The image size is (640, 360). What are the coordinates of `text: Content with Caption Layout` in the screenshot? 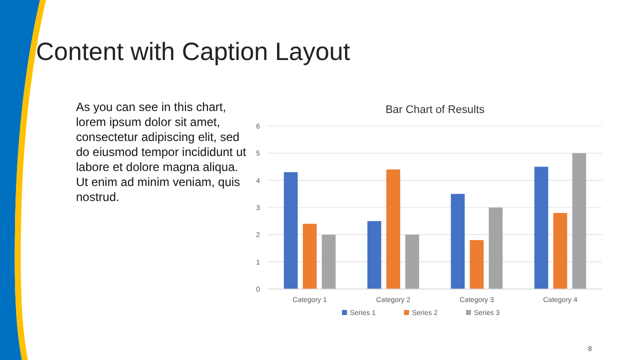 It's located at (193, 52).